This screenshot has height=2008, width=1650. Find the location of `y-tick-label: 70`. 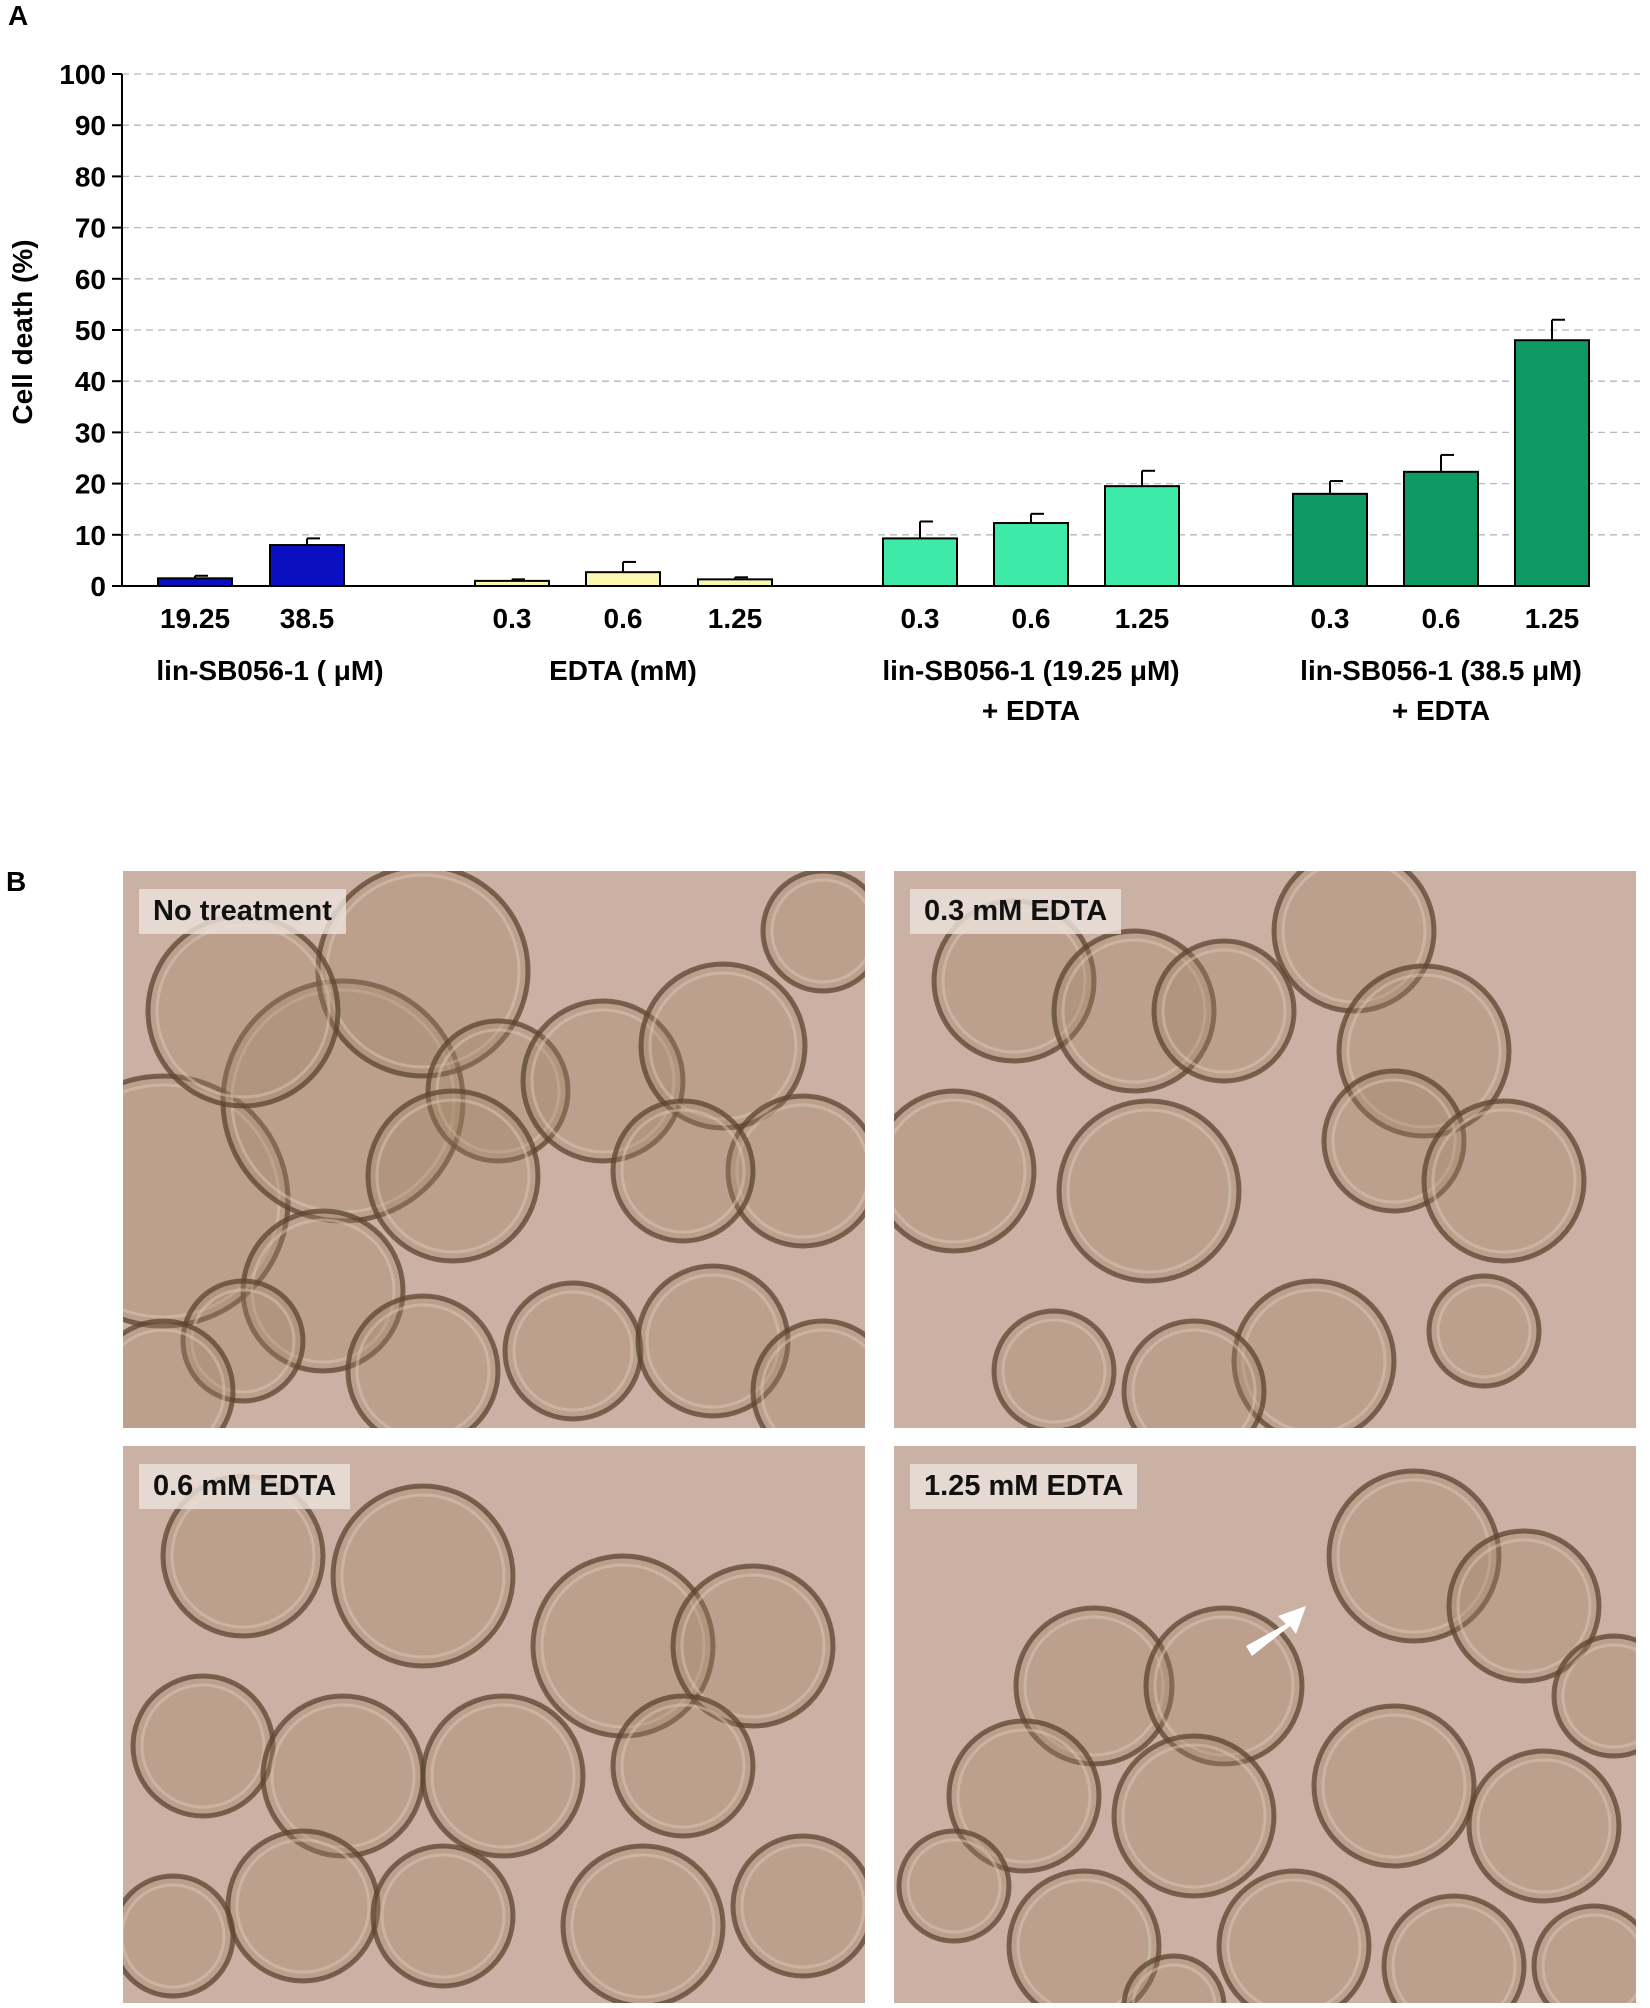

y-tick-label: 70 is located at coordinates (90, 228).